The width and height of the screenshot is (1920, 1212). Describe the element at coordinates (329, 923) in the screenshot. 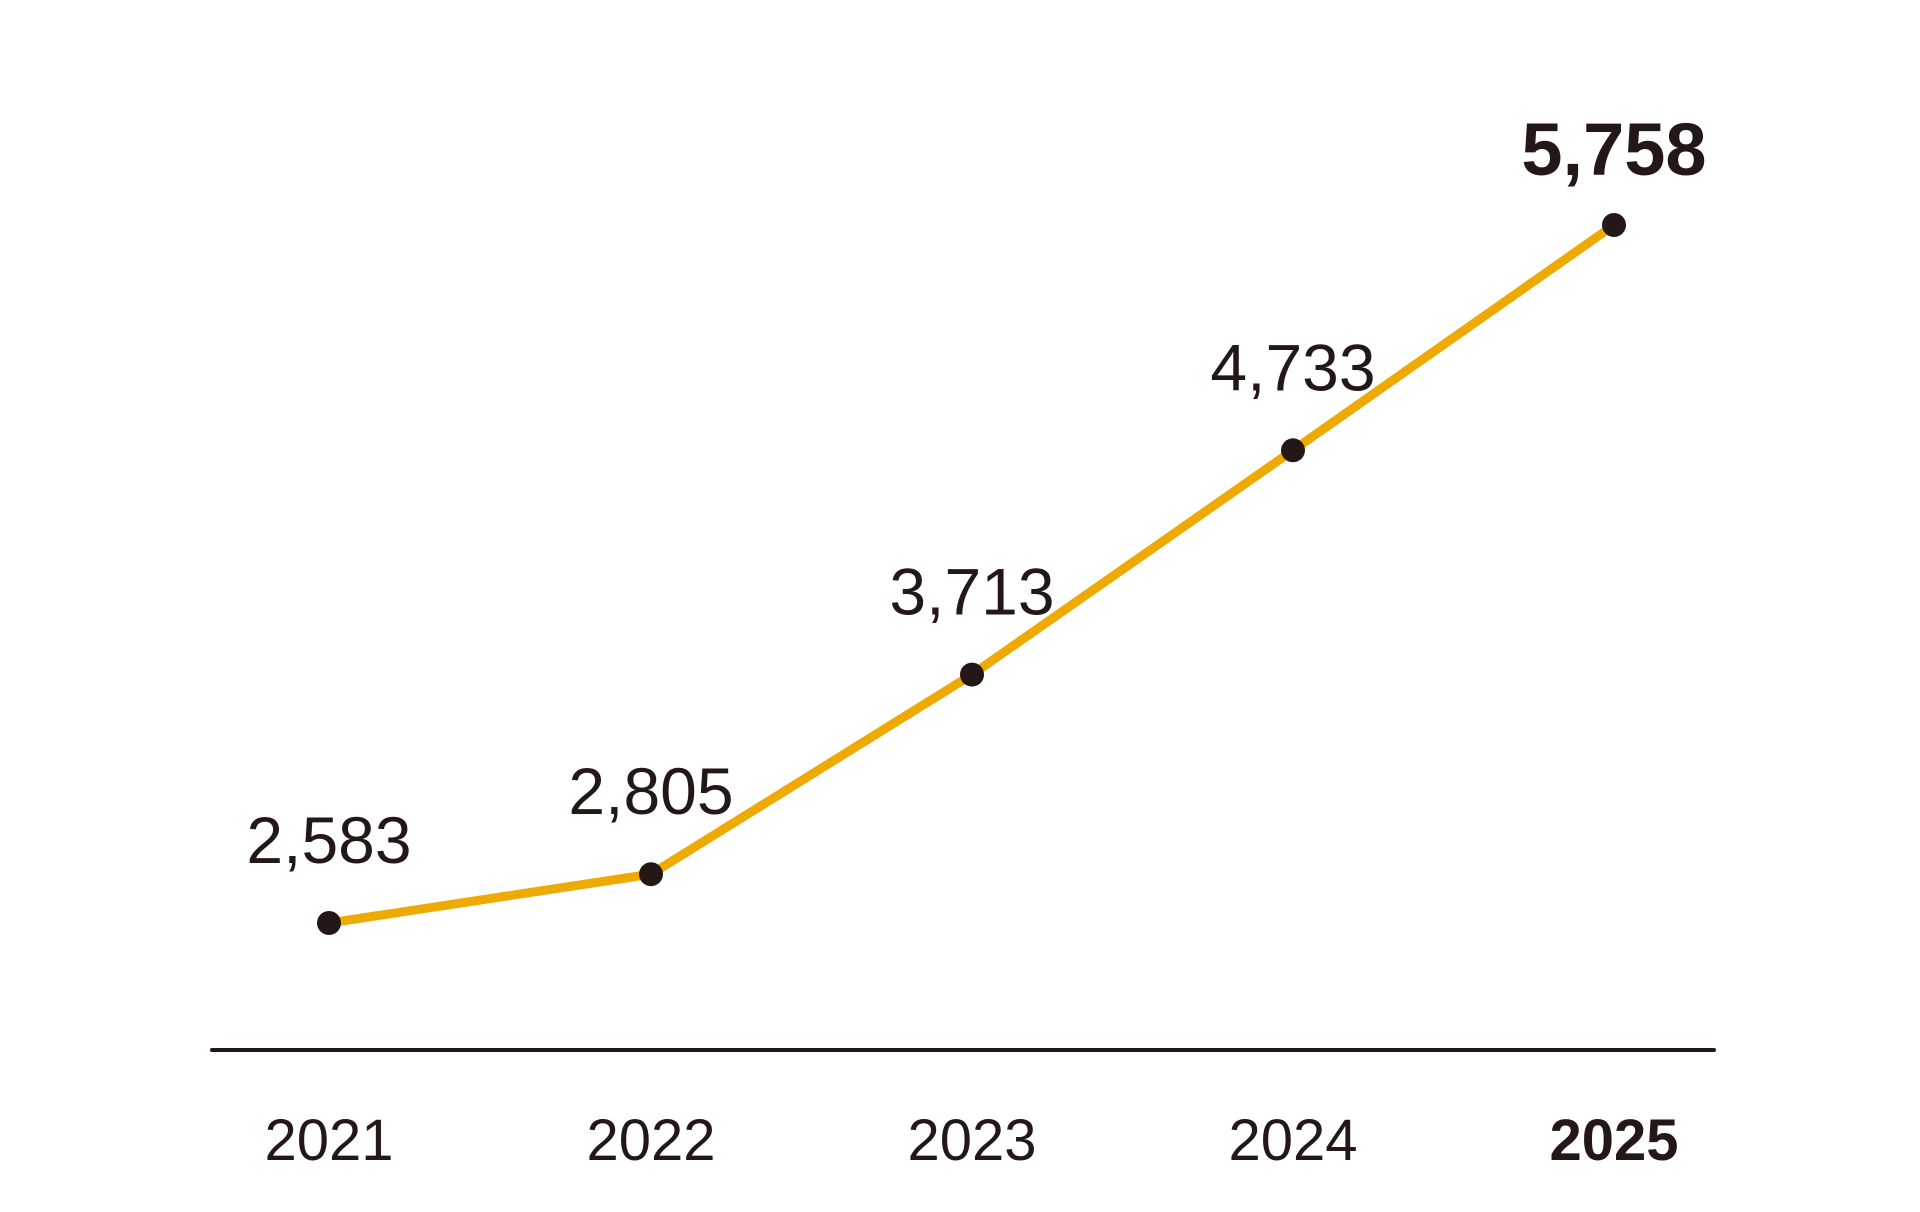

I see `data-point-2021` at that location.